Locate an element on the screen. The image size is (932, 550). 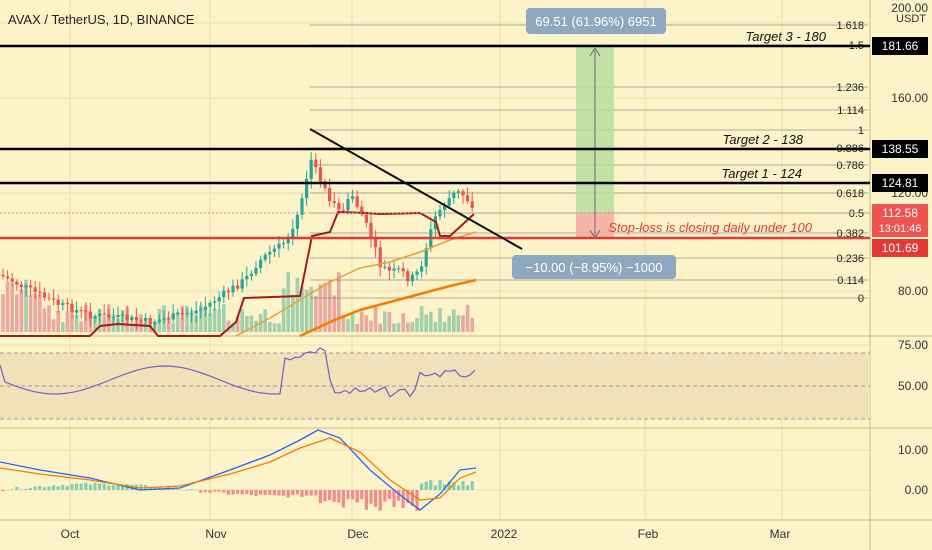
rsi-tick-1: 50.00 is located at coordinates (913, 386).